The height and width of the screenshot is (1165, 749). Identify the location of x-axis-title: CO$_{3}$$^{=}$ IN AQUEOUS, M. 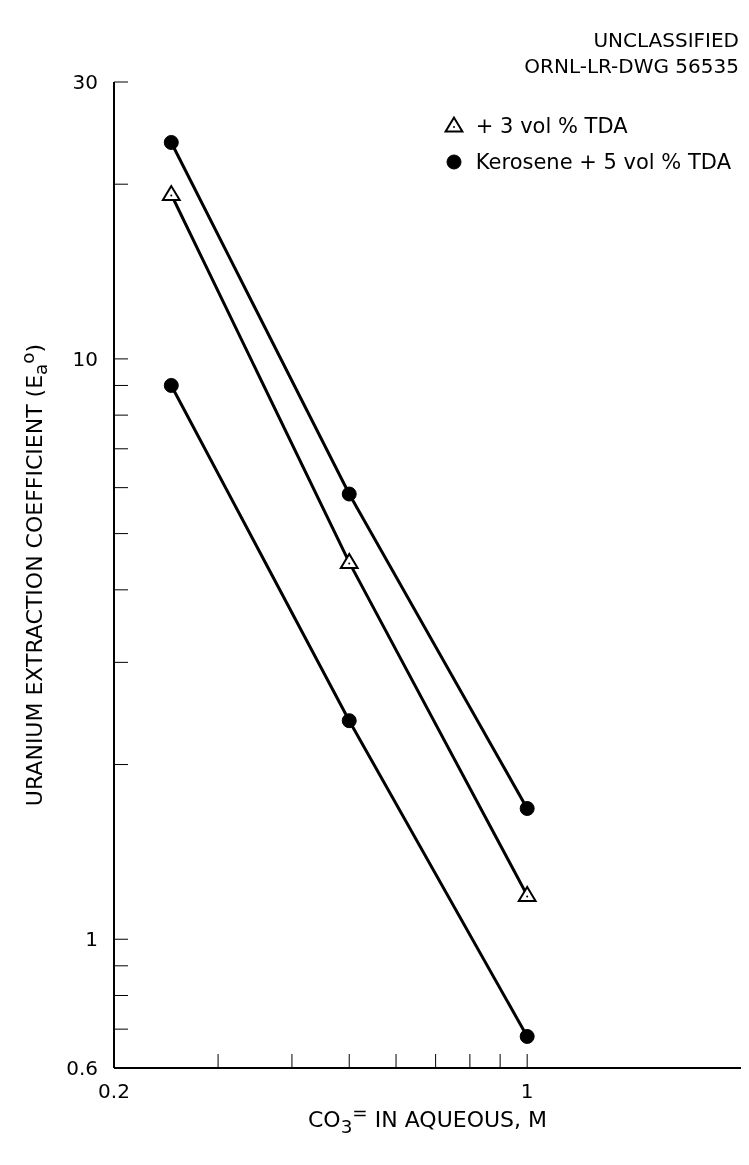
(427, 1119).